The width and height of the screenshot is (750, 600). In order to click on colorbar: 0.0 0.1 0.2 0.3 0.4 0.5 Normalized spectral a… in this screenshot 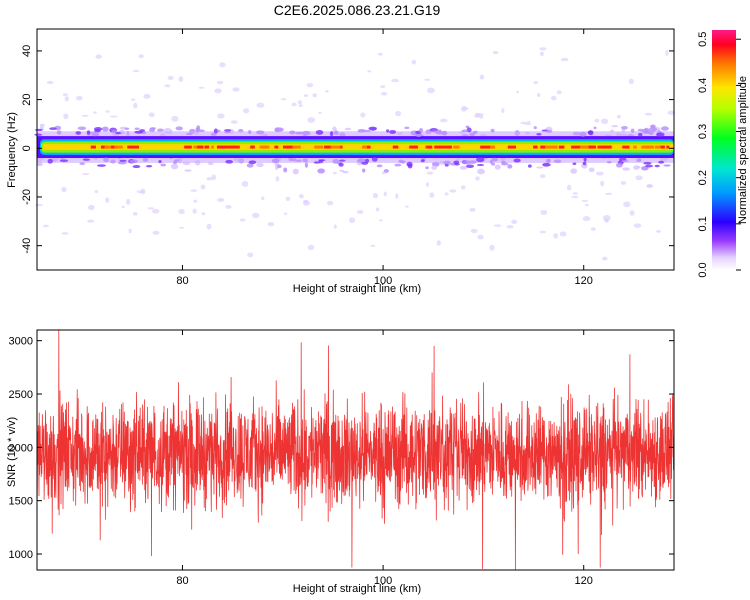, I will do `click(723, 154)`.